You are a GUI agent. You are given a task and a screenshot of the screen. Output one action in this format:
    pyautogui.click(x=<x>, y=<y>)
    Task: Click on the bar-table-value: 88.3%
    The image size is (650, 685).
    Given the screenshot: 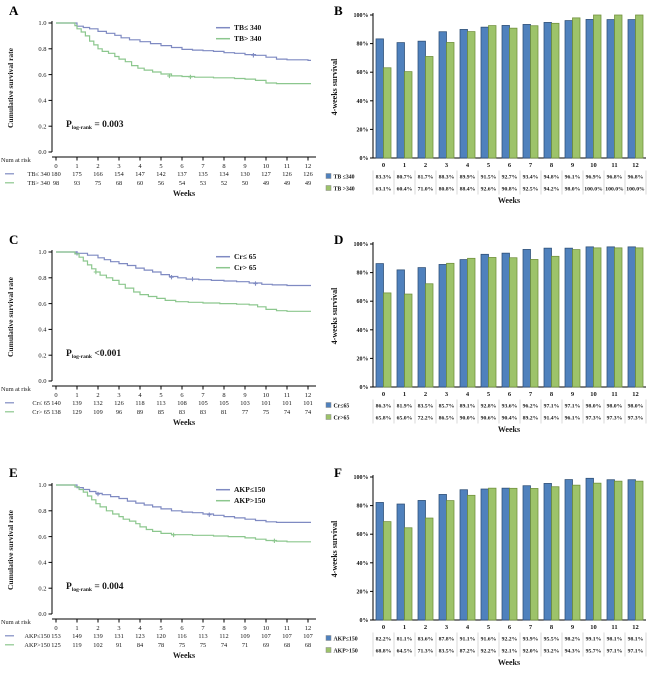 What is the action you would take?
    pyautogui.click(x=447, y=178)
    